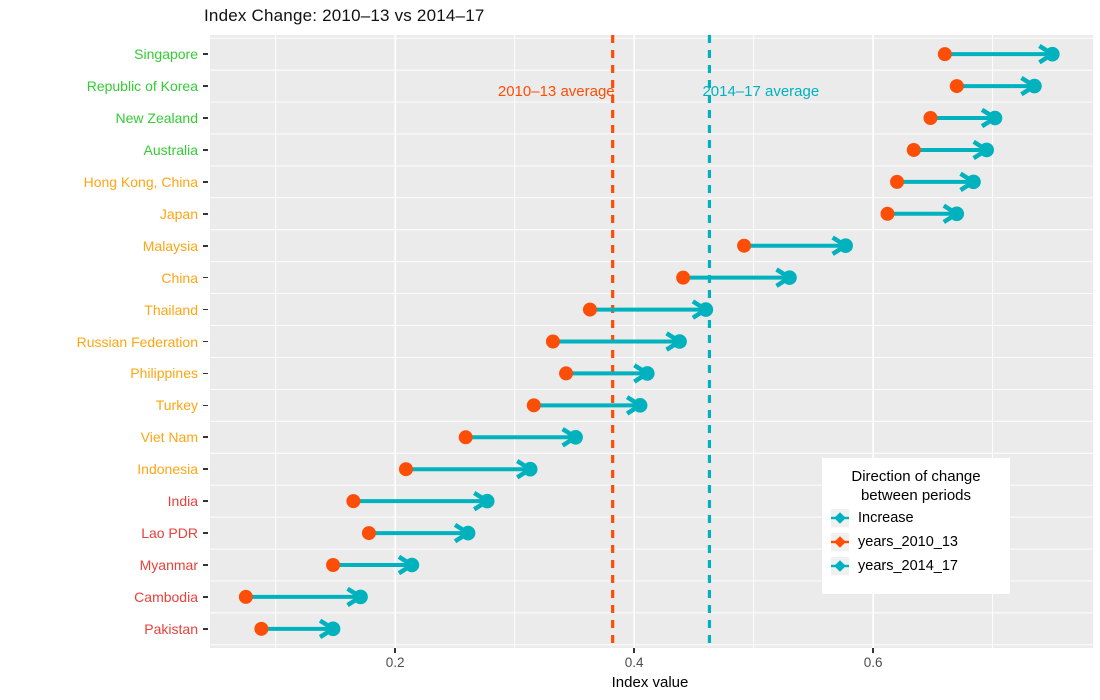 Image resolution: width=1100 pixels, height=700 pixels. I want to click on y-axis-label: Japan, so click(178, 213).